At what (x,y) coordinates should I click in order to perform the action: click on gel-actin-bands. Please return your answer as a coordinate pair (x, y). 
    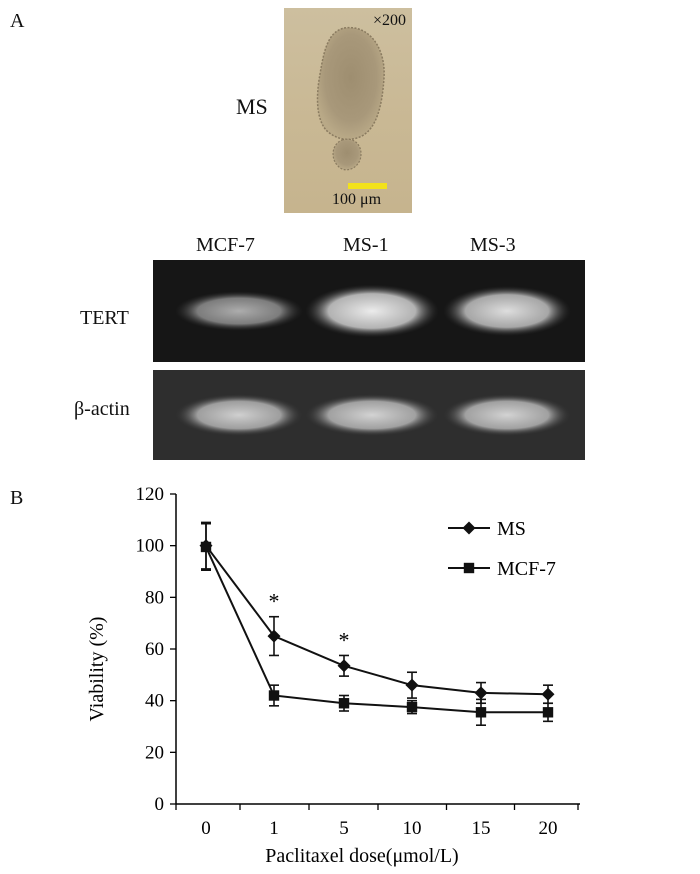
    Looking at the image, I should click on (373, 415).